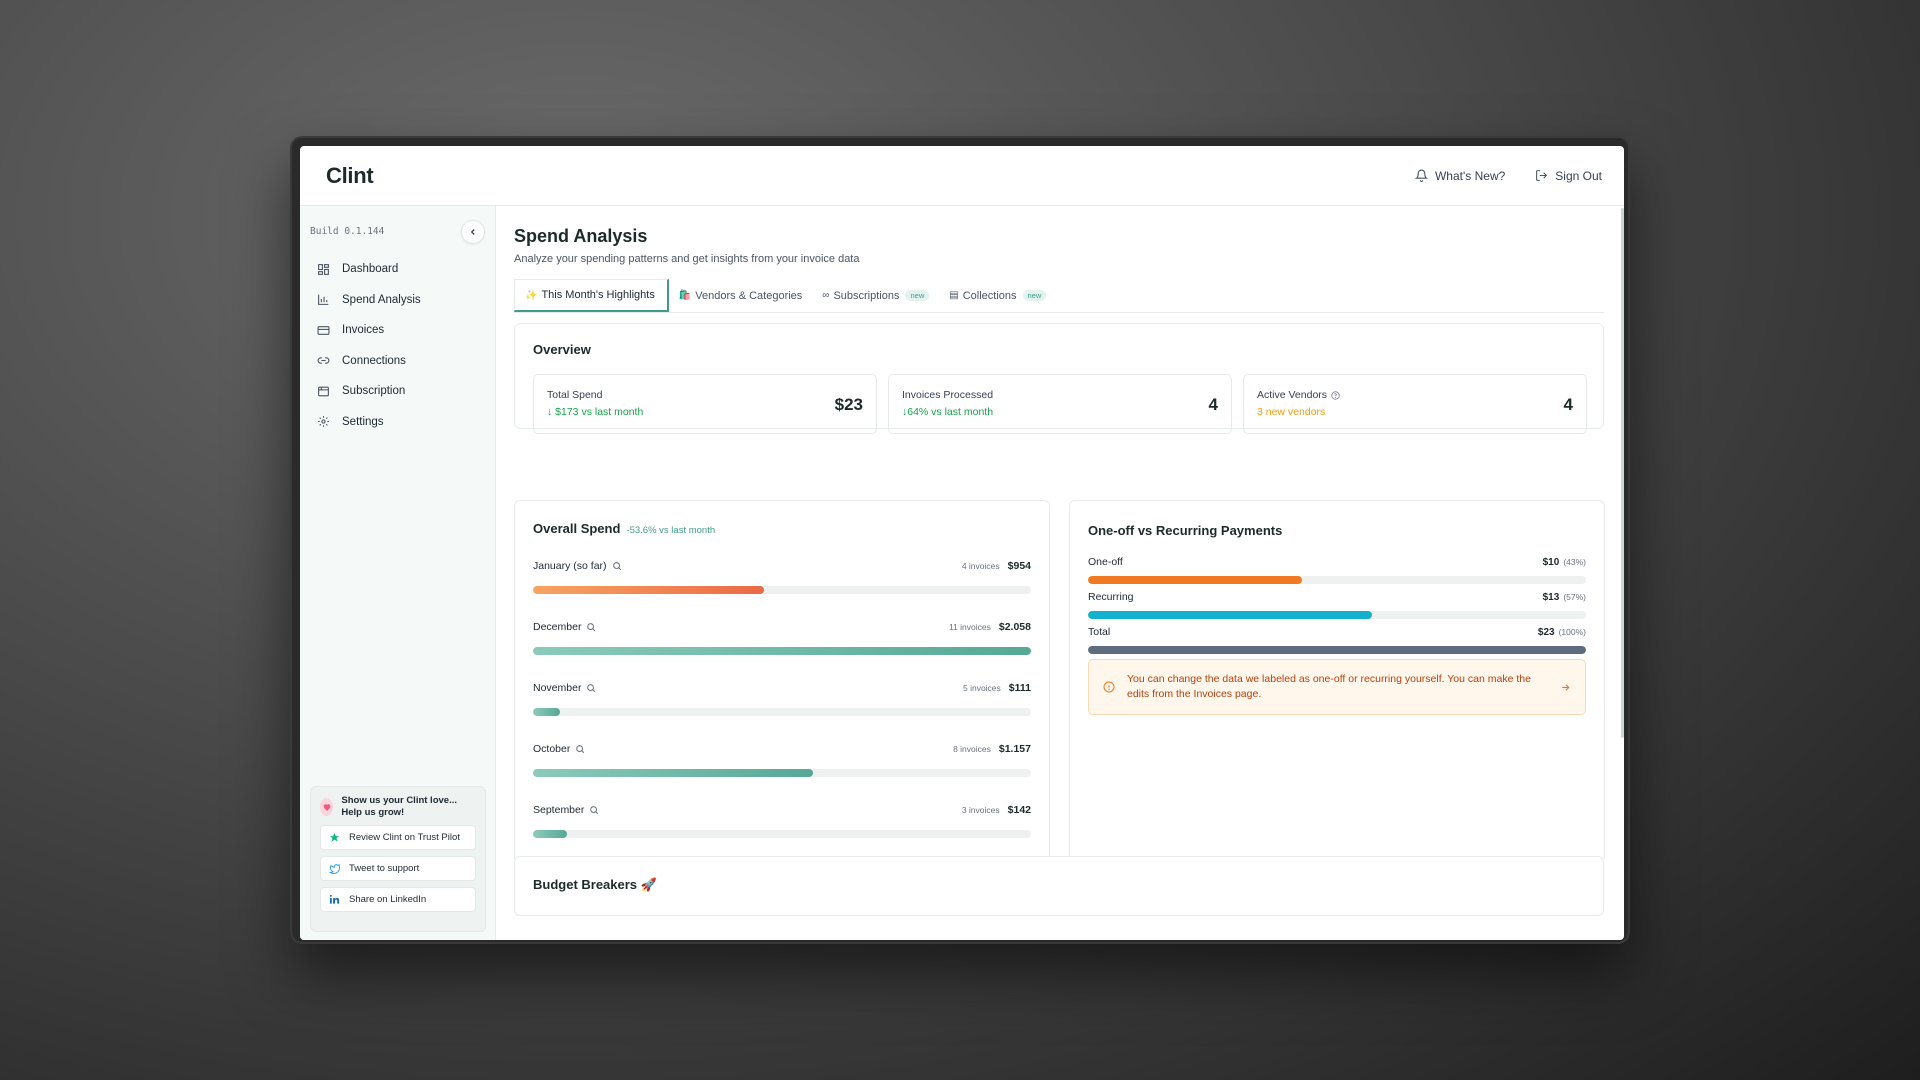  I want to click on month-label: September, so click(559, 810).